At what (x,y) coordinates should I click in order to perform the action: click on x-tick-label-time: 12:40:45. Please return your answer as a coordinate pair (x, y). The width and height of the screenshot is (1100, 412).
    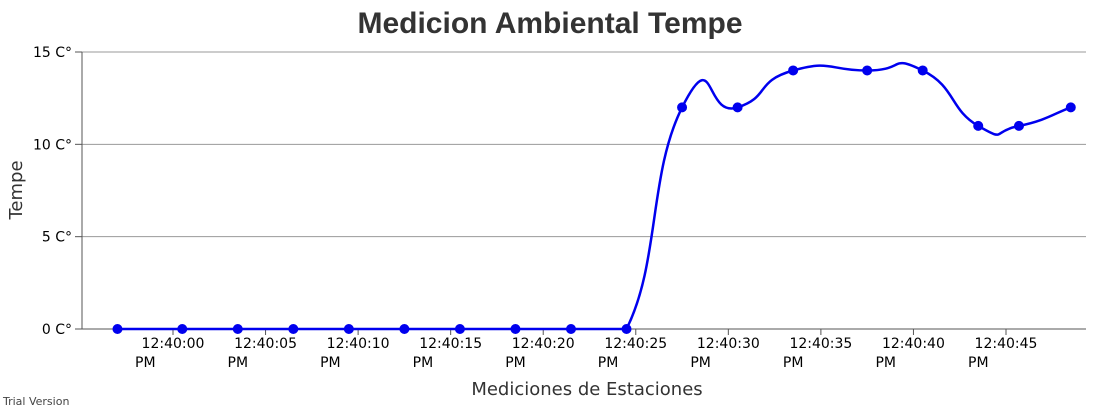
    Looking at the image, I should click on (1006, 344).